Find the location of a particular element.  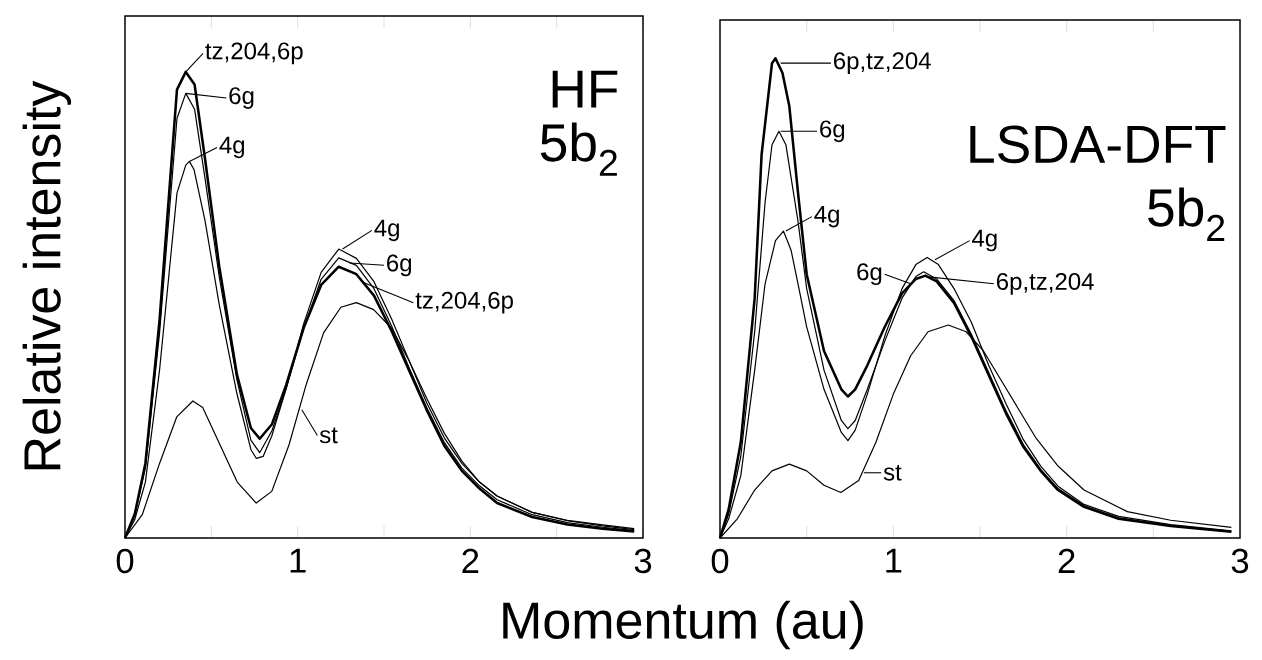

x-axis-title: Momentum (au) is located at coordinates (683, 625).